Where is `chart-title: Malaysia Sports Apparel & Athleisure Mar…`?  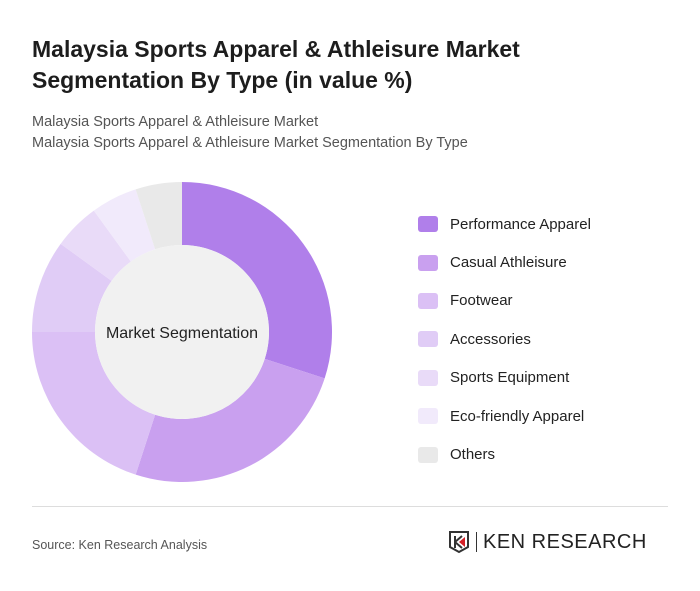 chart-title: Malaysia Sports Apparel & Athleisure Mar… is located at coordinates (276, 64).